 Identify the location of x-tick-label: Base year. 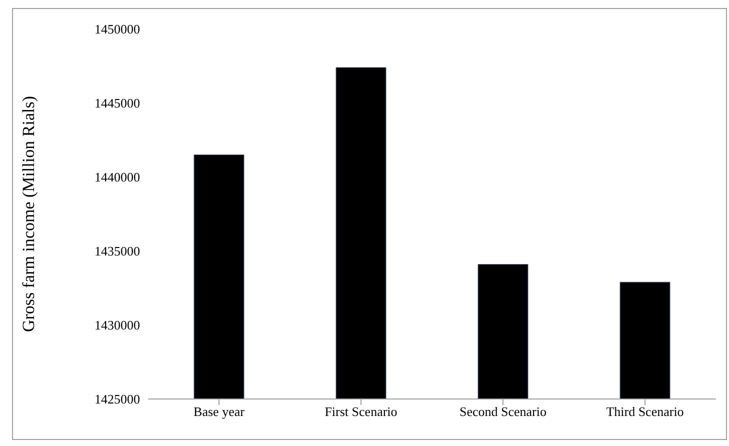
(220, 412).